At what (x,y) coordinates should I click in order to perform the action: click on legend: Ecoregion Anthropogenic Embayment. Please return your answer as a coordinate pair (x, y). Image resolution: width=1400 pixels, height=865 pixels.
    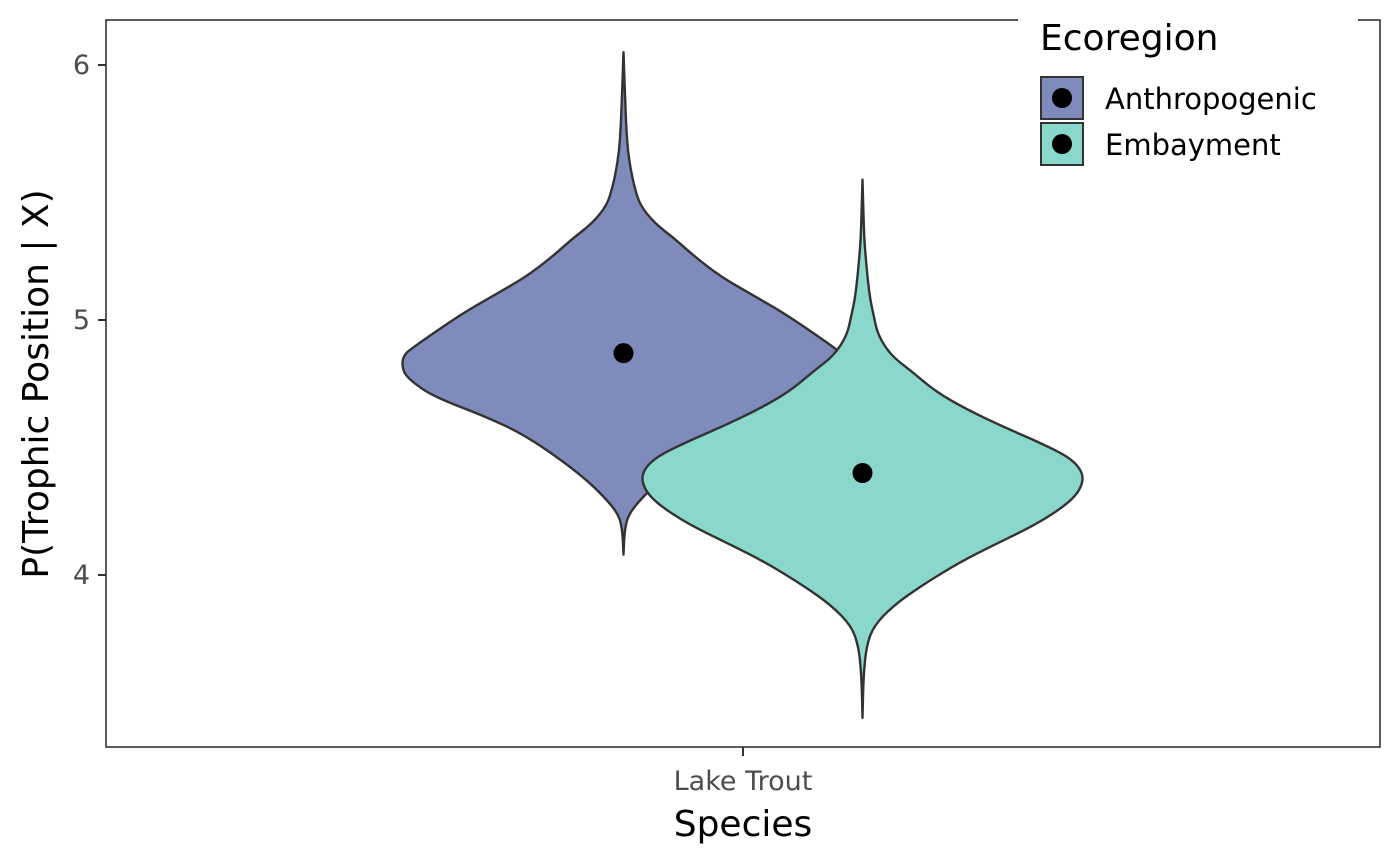
    Looking at the image, I should click on (1188, 92).